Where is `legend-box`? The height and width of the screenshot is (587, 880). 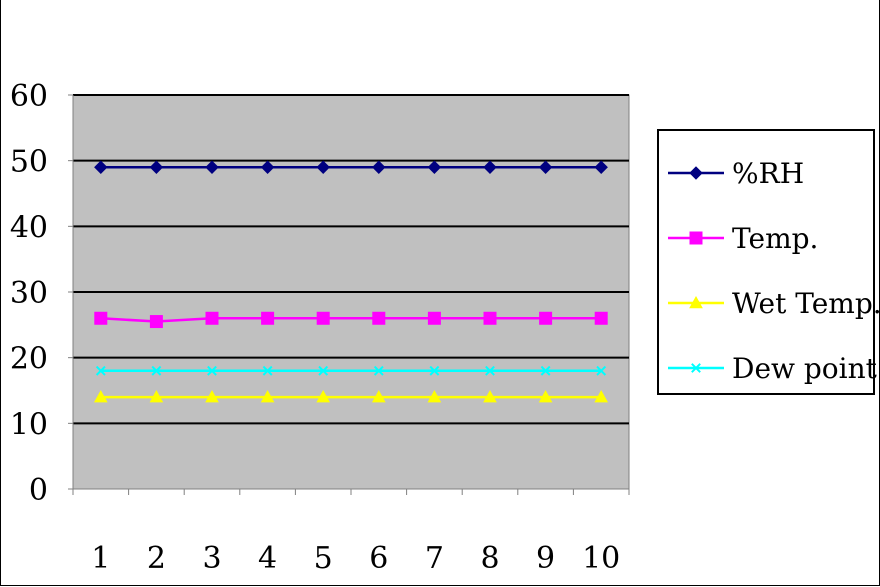 legend-box is located at coordinates (766, 262).